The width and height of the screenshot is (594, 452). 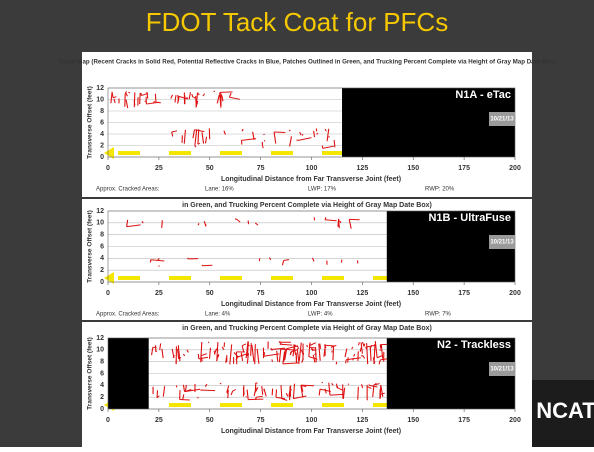 What do you see at coordinates (483, 95) in the screenshot?
I see `panel-label: N1A - eTac` at bounding box center [483, 95].